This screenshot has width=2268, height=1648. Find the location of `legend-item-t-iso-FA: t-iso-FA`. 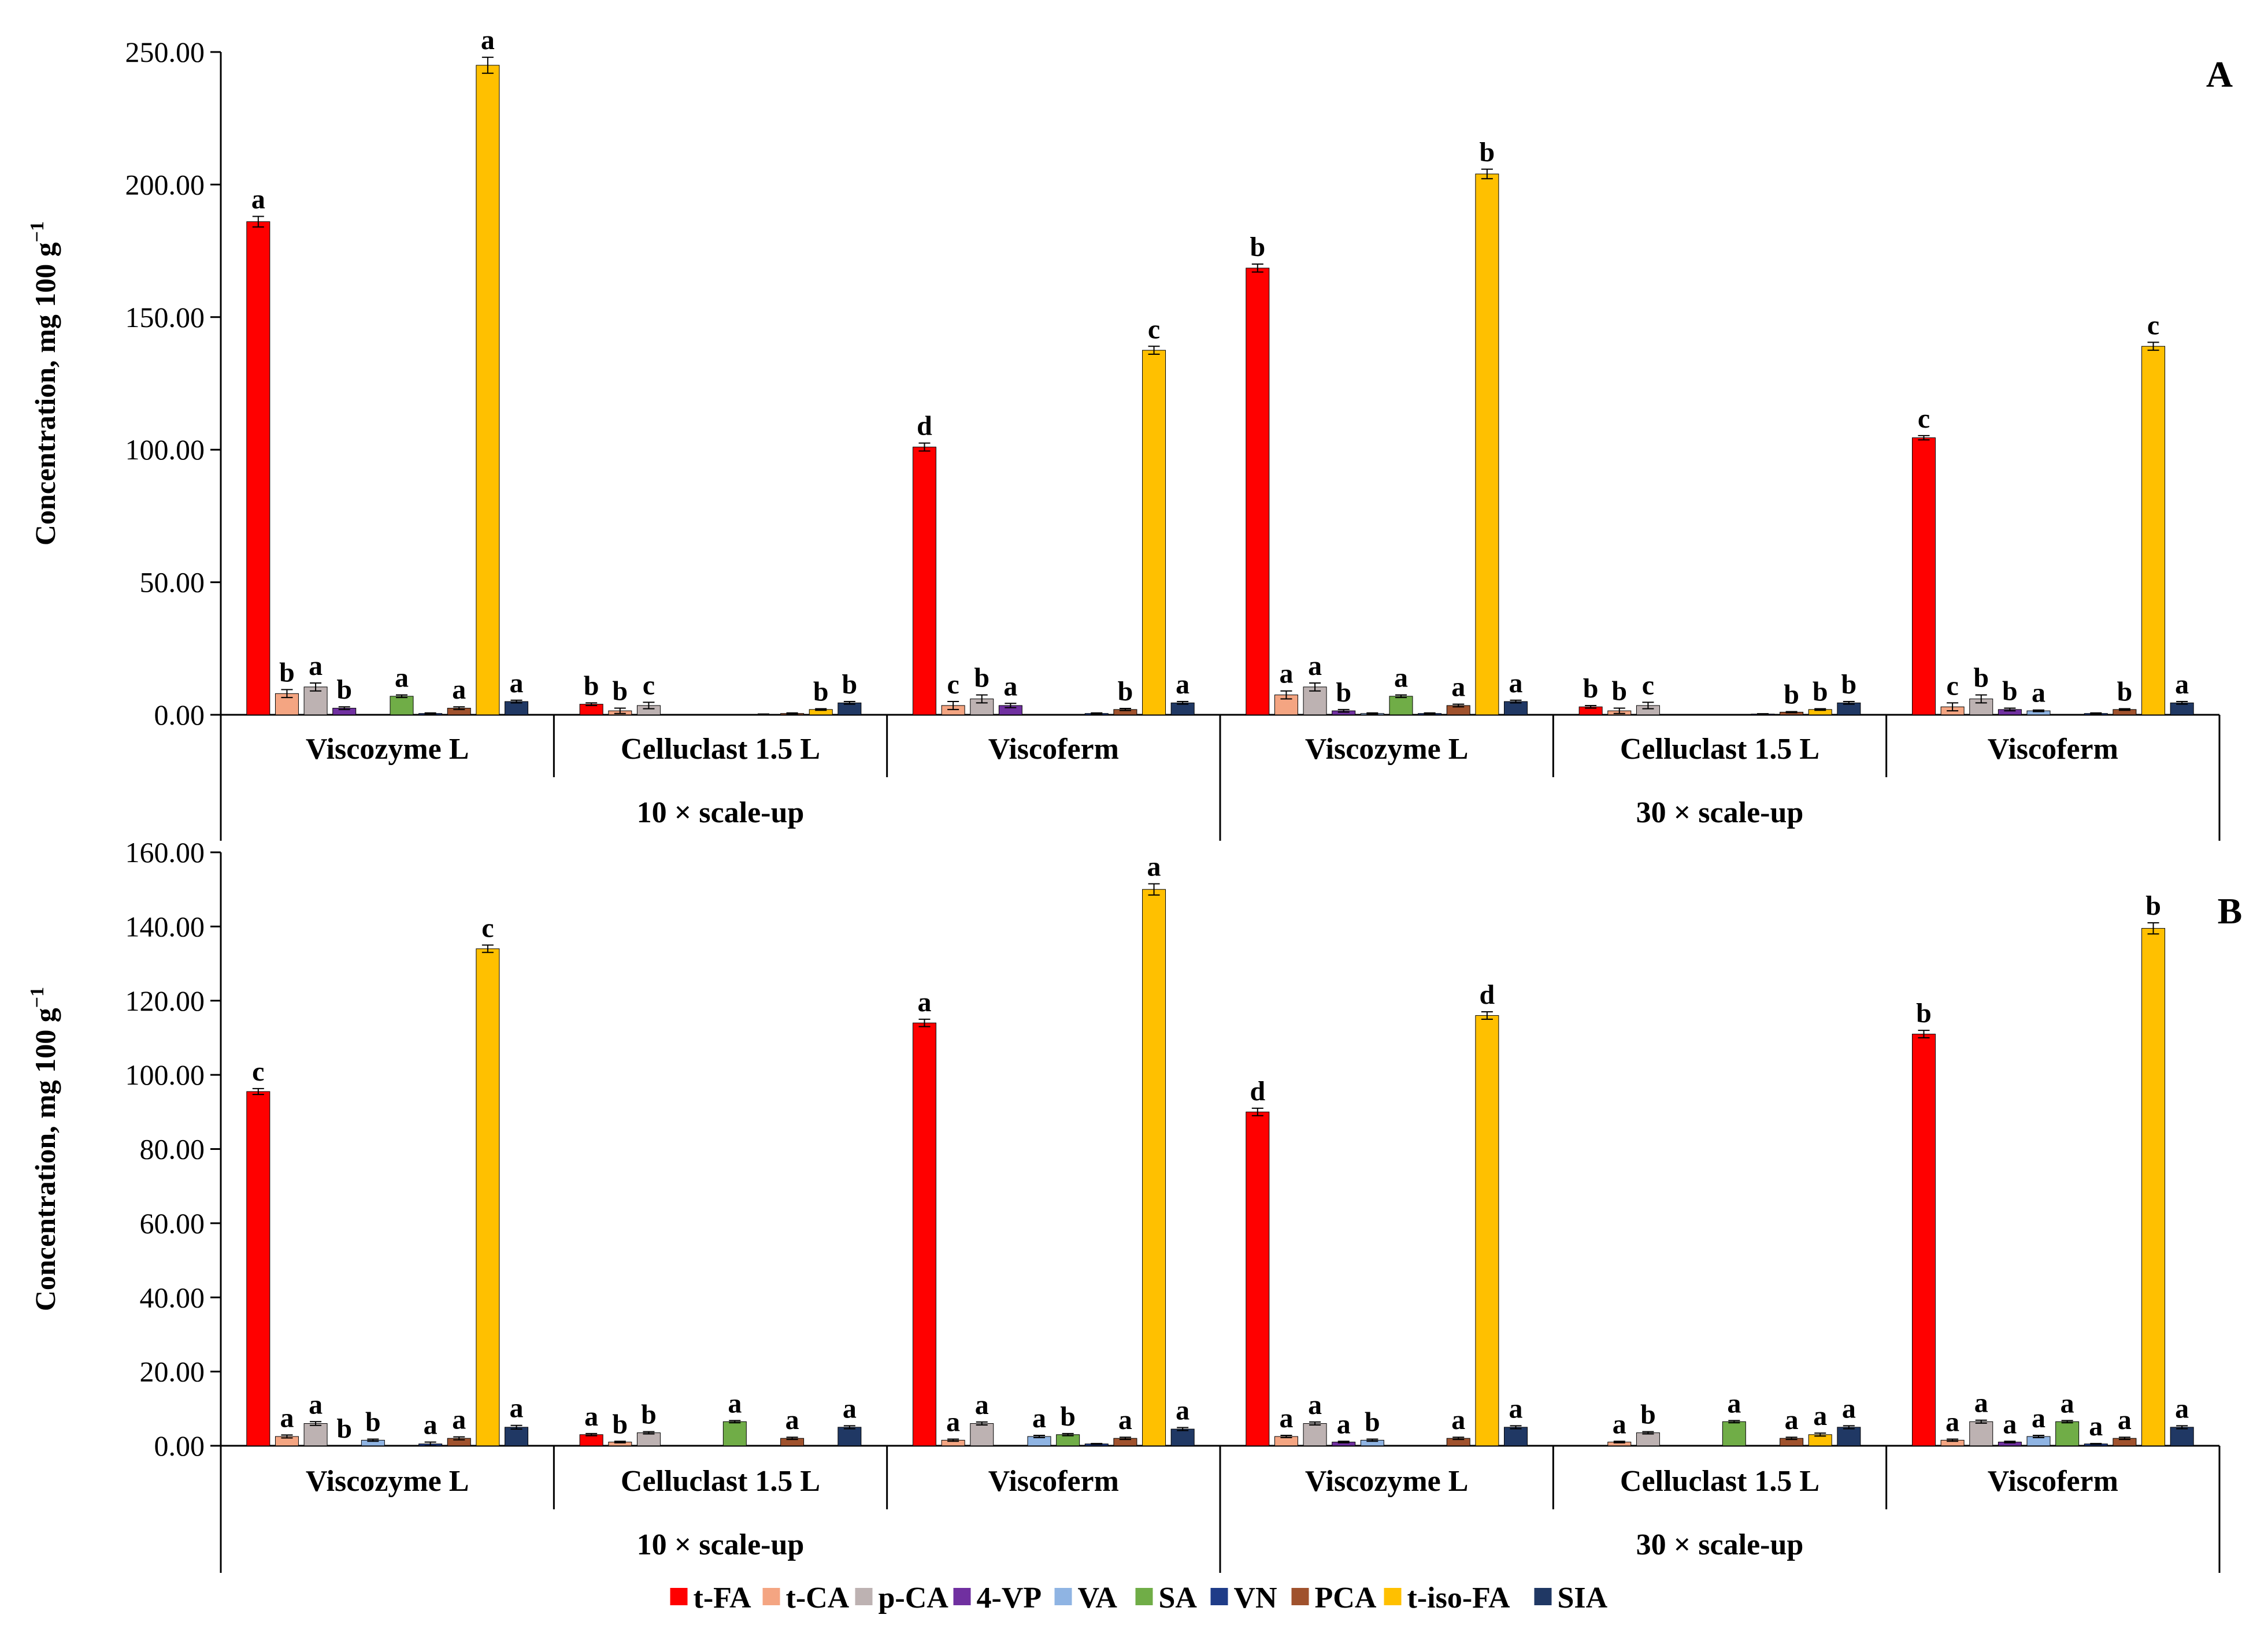

legend-item-t-iso-FA: t-iso-FA is located at coordinates (1447, 1598).